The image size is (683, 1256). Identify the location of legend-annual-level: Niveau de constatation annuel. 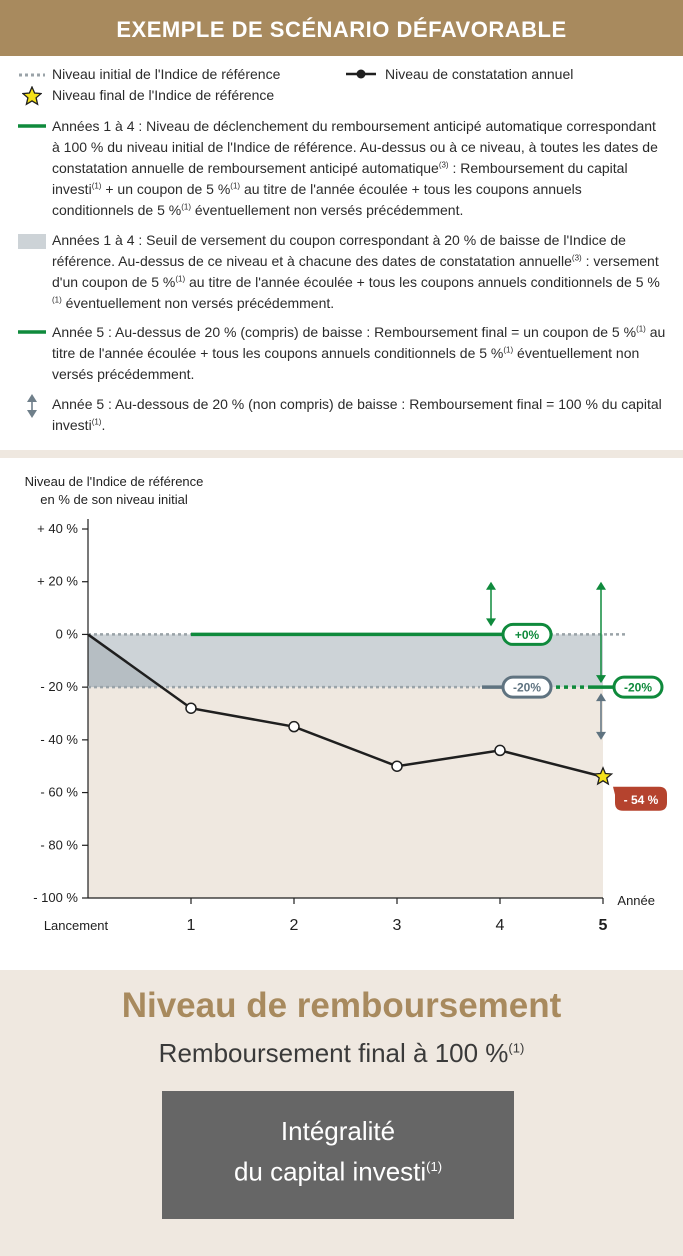
(479, 74).